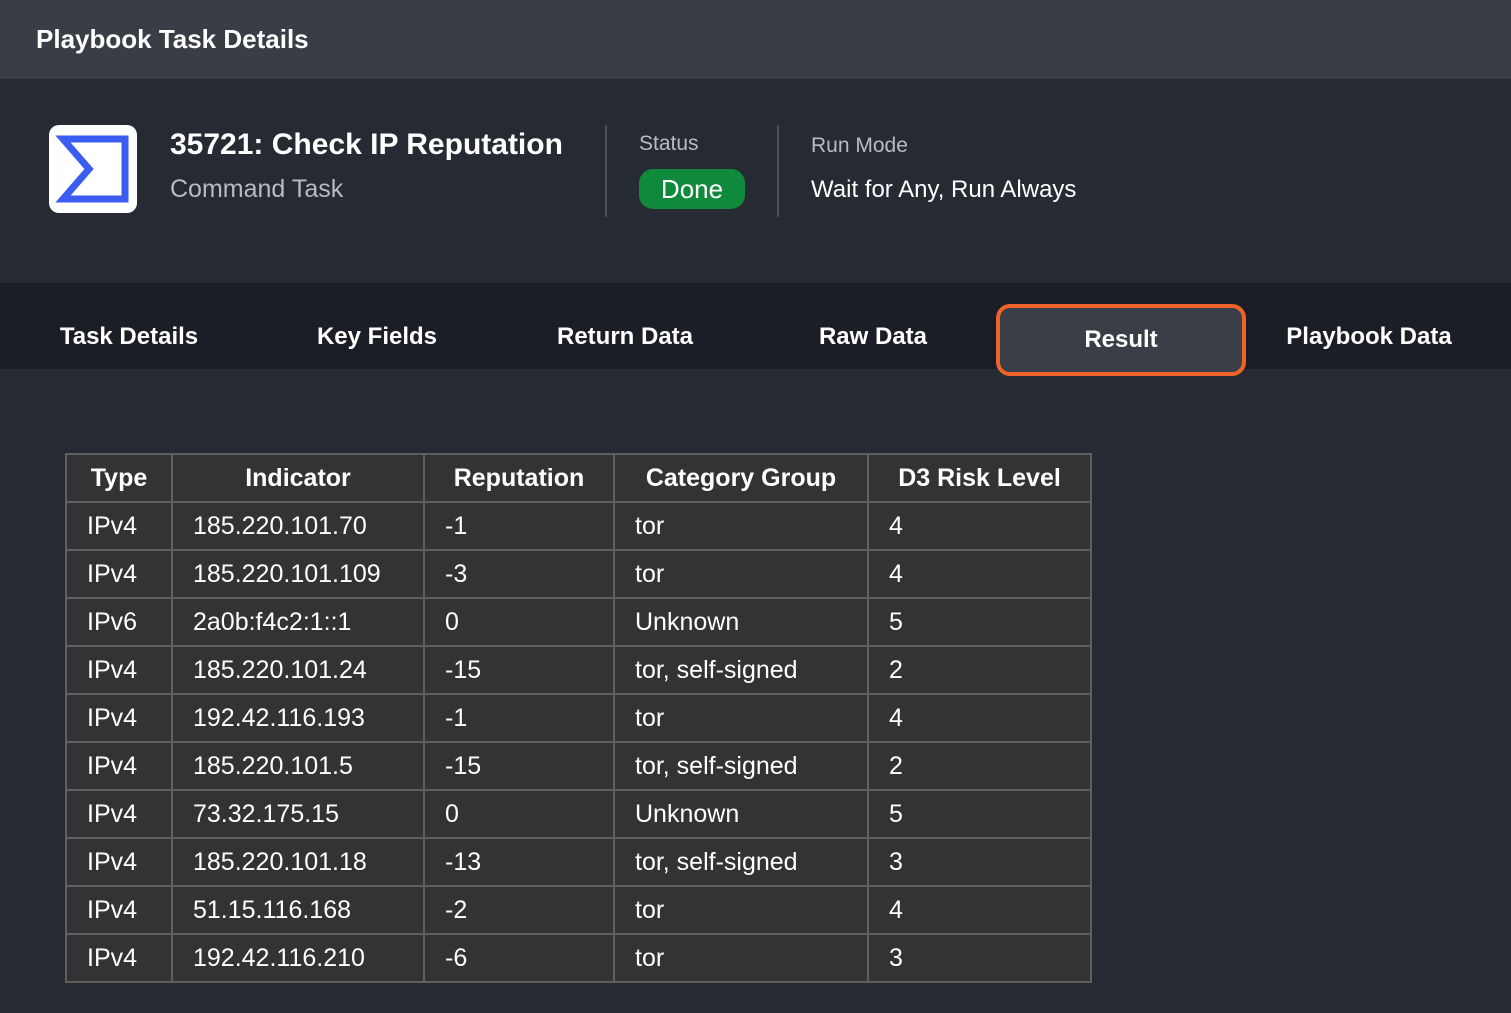 This screenshot has width=1511, height=1013. Describe the element at coordinates (257, 189) in the screenshot. I see `task-type: Command Task` at that location.